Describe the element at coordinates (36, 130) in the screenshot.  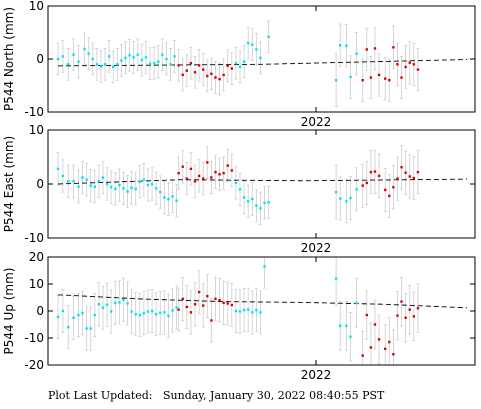
I see `y-tick-label: 10` at that location.